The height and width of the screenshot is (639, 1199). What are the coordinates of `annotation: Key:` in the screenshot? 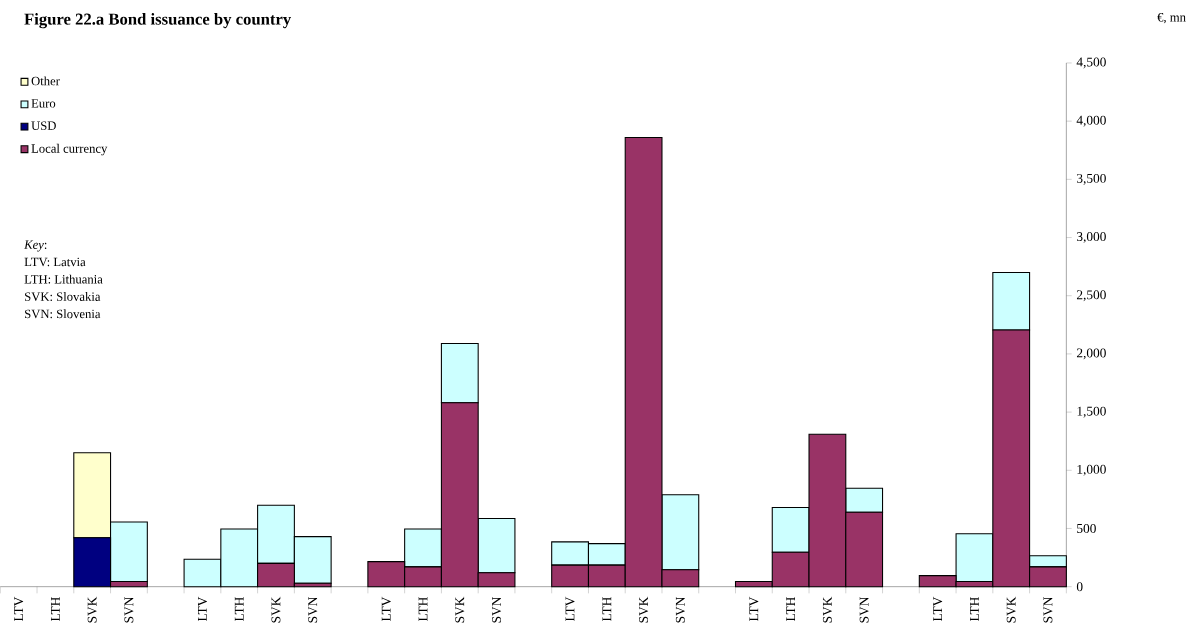 It's located at (35, 246).